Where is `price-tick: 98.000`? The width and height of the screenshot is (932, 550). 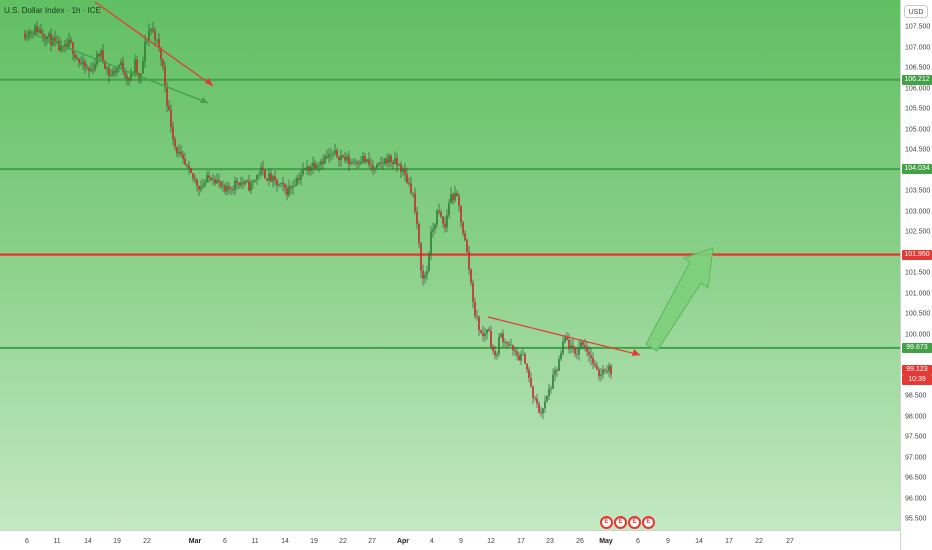
price-tick: 98.000 is located at coordinates (916, 416).